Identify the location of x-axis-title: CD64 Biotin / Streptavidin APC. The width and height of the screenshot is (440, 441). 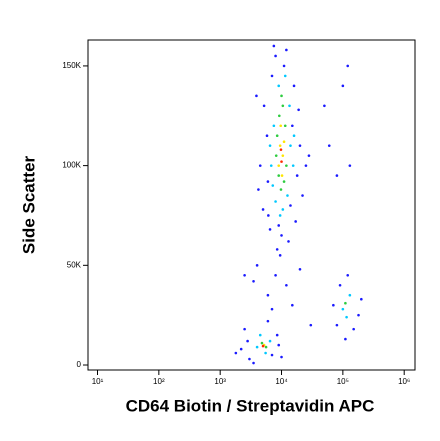
(250, 405).